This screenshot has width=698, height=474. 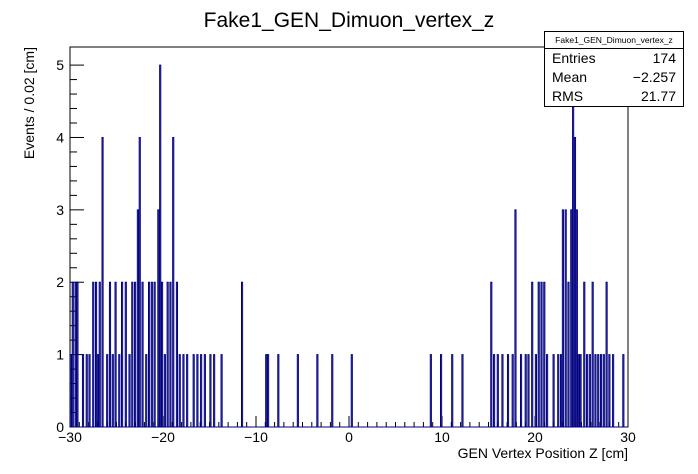 What do you see at coordinates (614, 40) in the screenshot?
I see `stats-box-title: Fake1_GEN_Dimuon_vertex_z` at bounding box center [614, 40].